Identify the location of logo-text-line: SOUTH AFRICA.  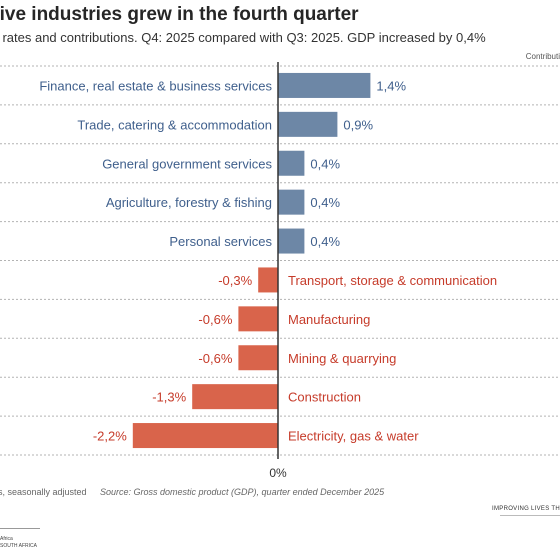
(18, 546).